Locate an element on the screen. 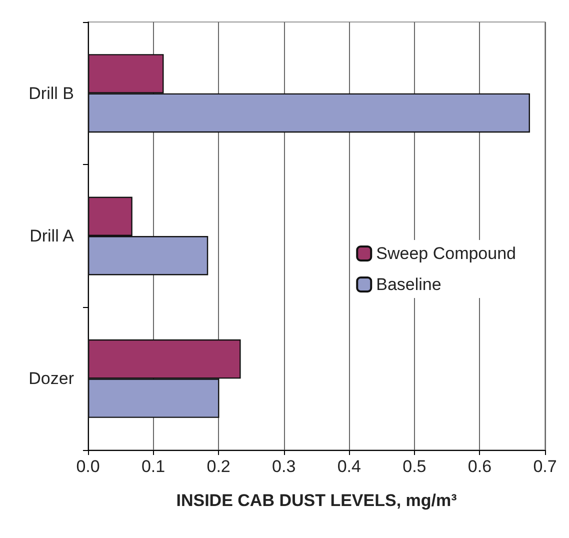 This screenshot has height=538, width=569. x-tick-label: 0.1 is located at coordinates (153, 466).